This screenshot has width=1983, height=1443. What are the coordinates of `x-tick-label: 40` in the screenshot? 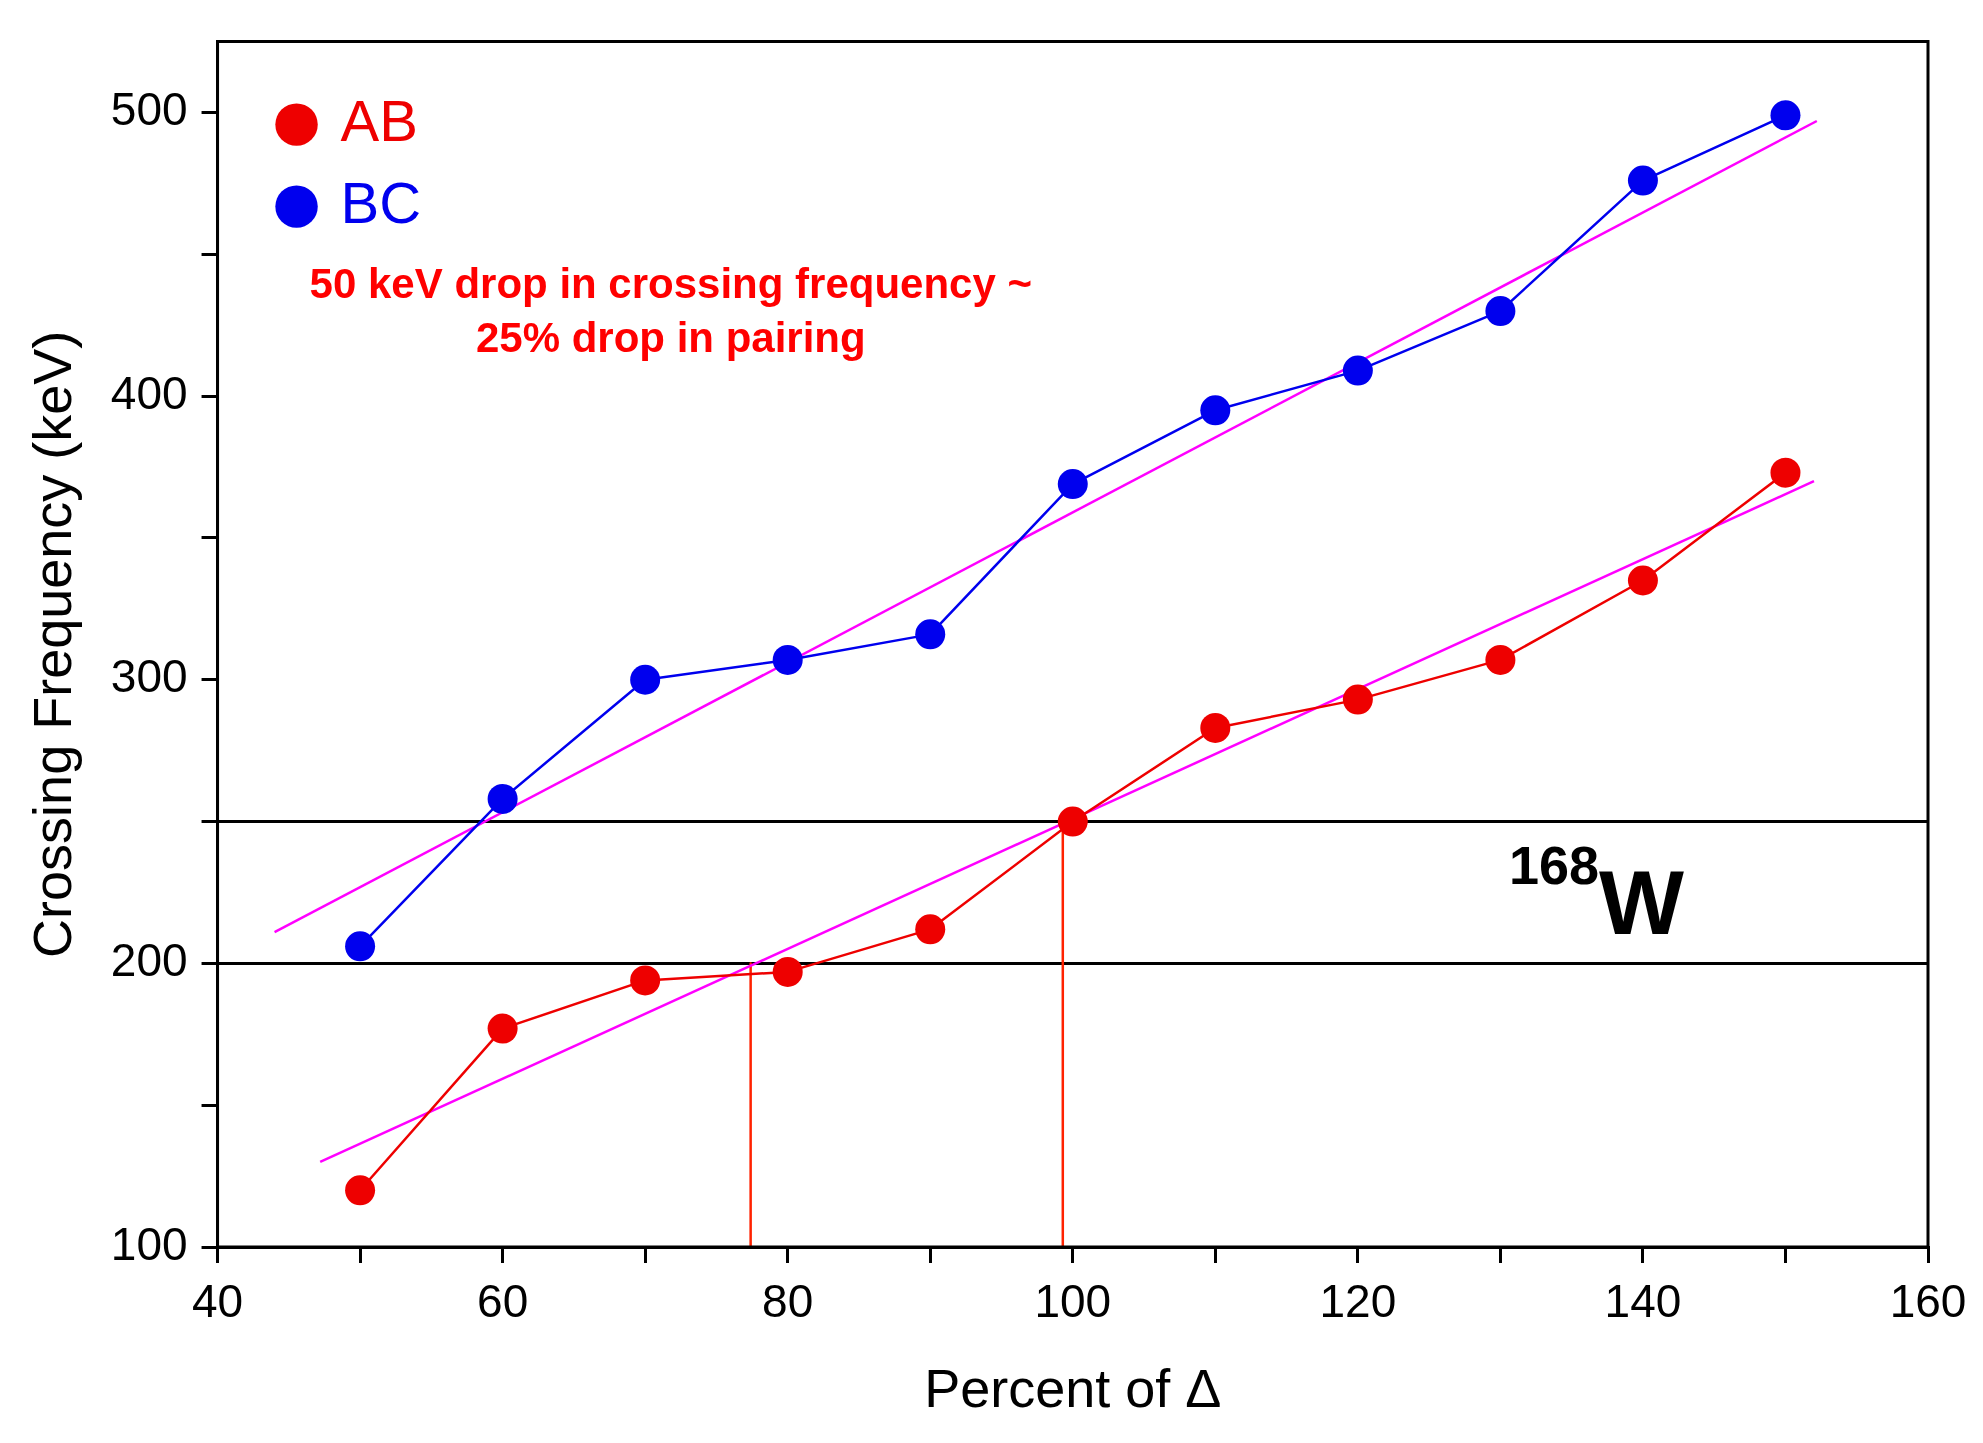 It's located at (217, 1301).